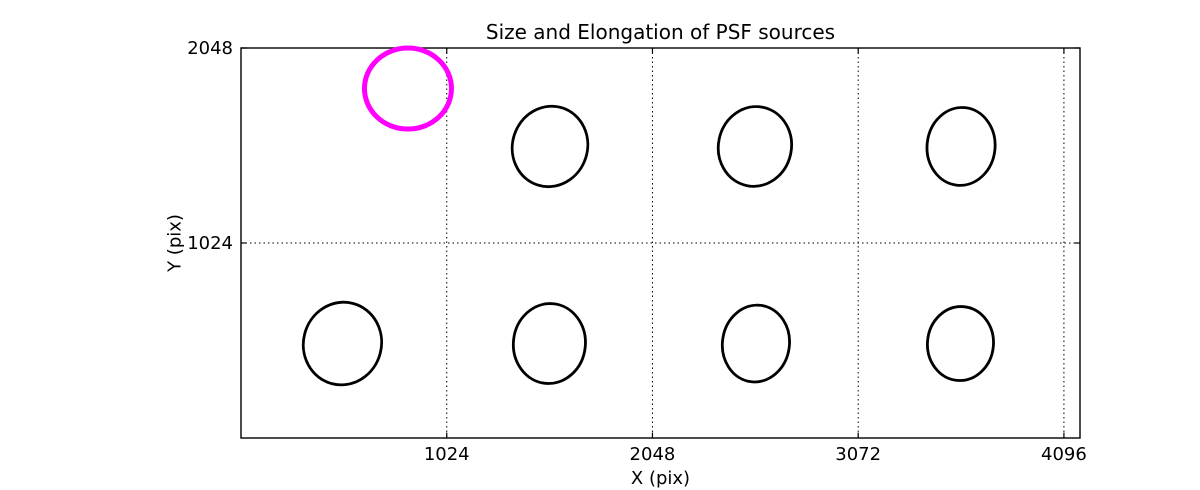 This screenshot has height=490, width=1200. I want to click on y-tick-label: 1024, so click(210, 243).